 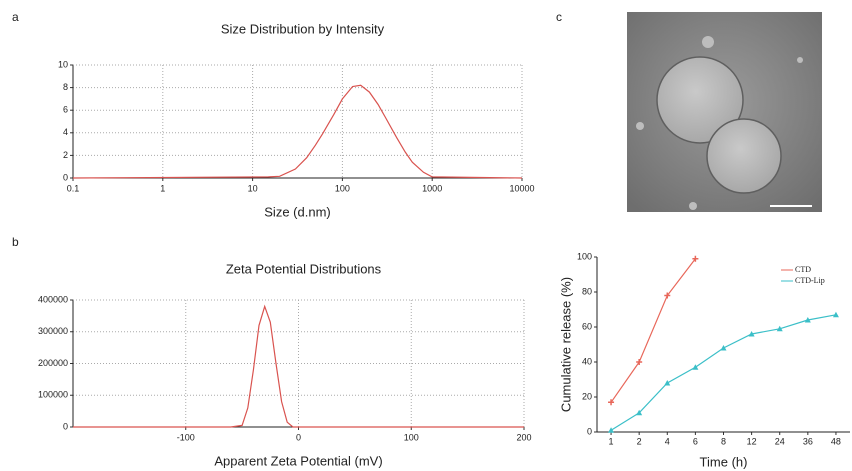 What do you see at coordinates (523, 437) in the screenshot?
I see `x-tick-label: 200` at bounding box center [523, 437].